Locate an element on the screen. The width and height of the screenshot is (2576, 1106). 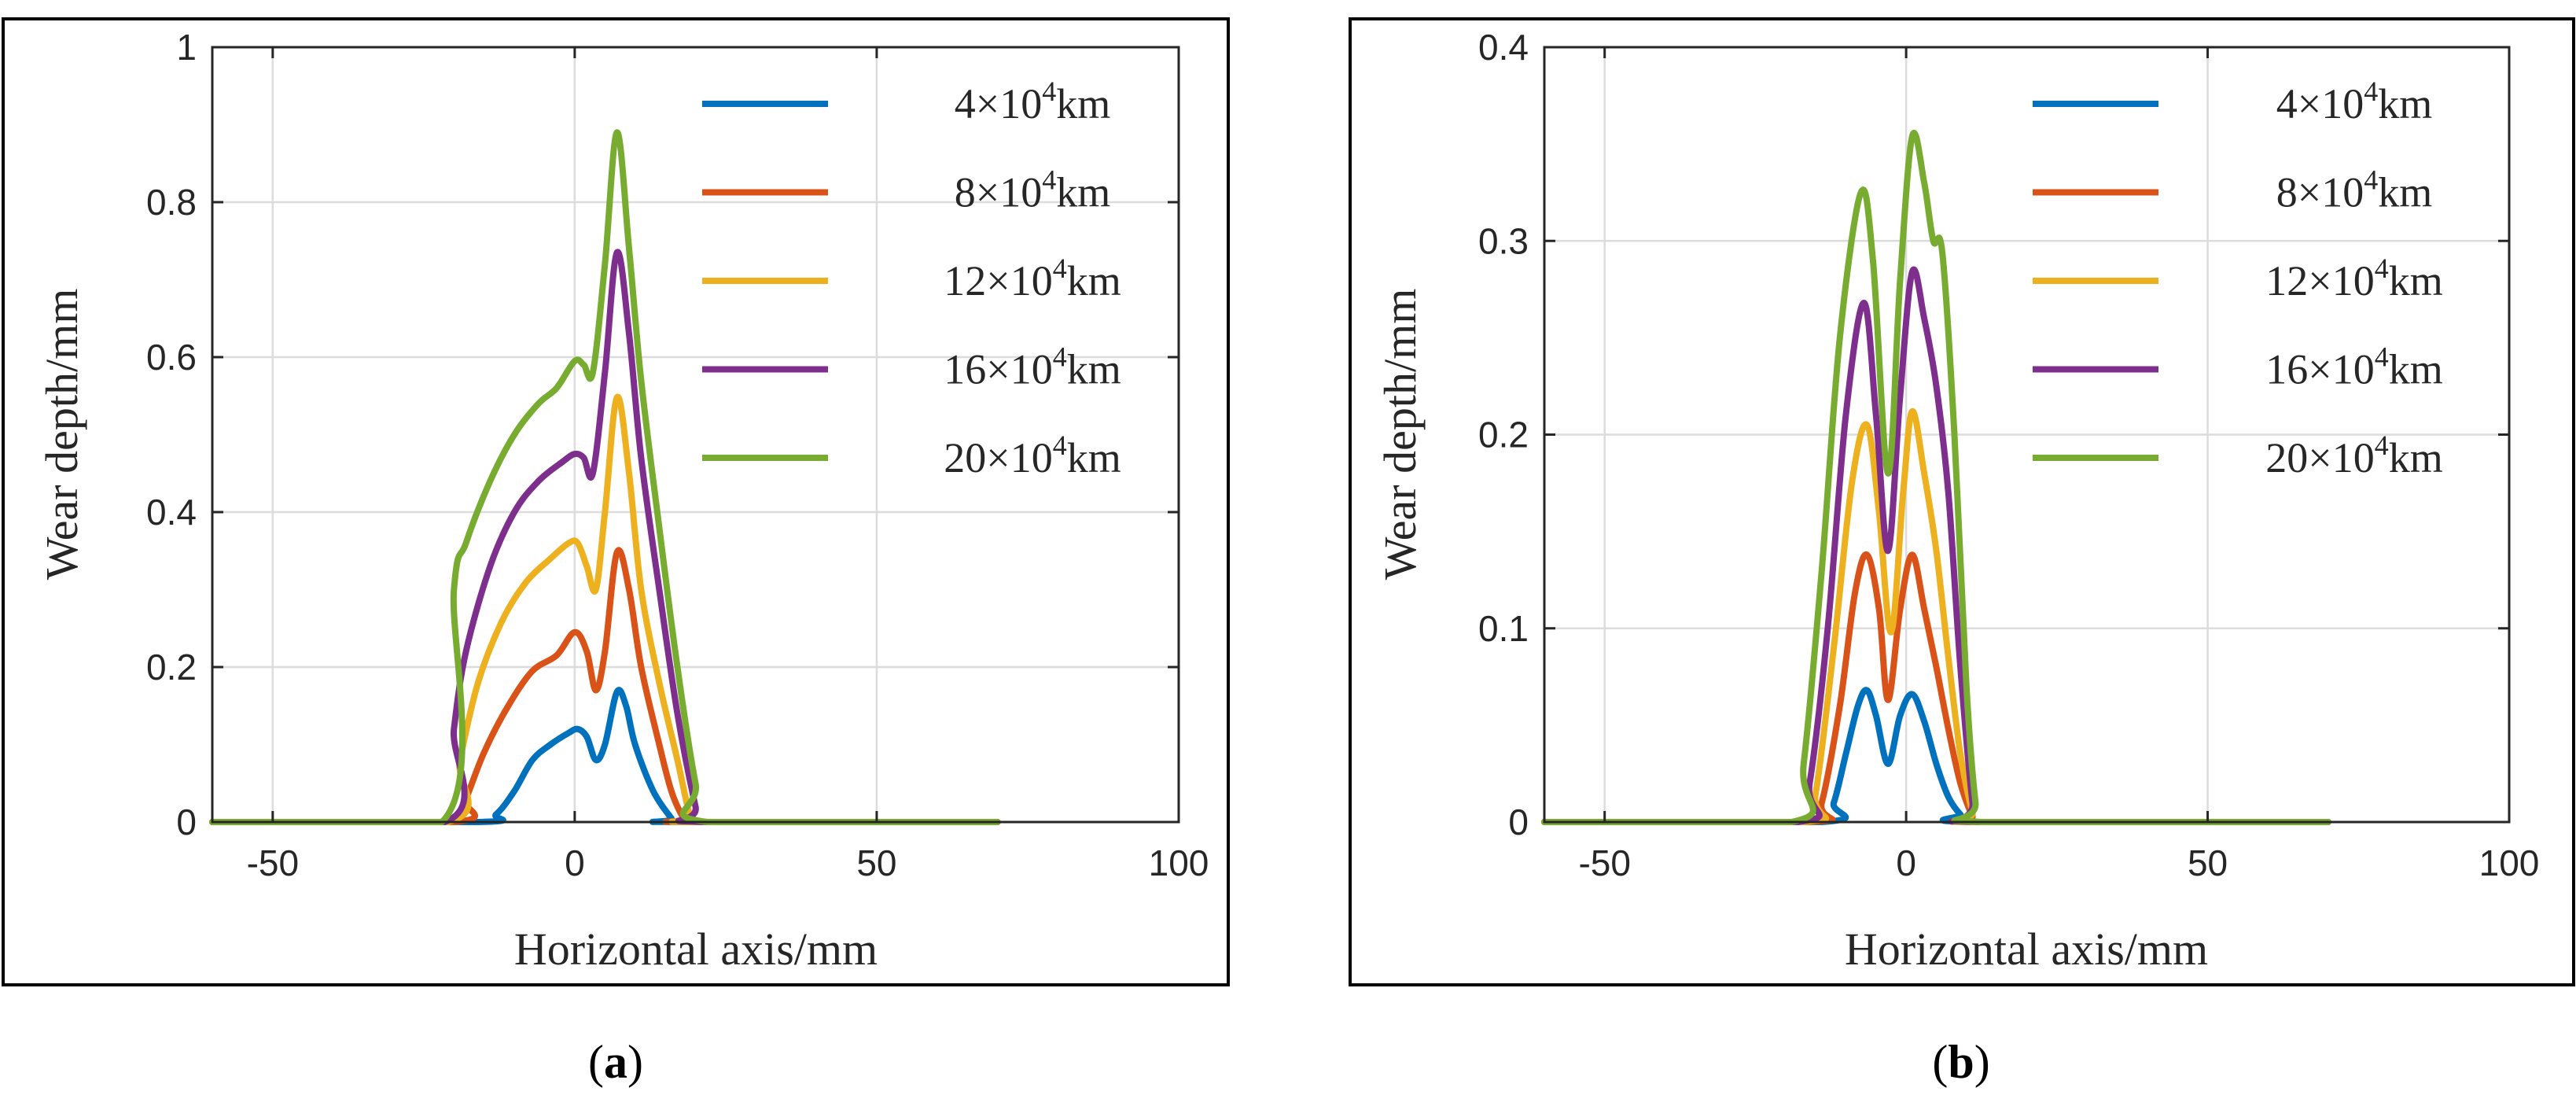
panel-a-legend-label-4: 16×104km is located at coordinates (1033, 367).